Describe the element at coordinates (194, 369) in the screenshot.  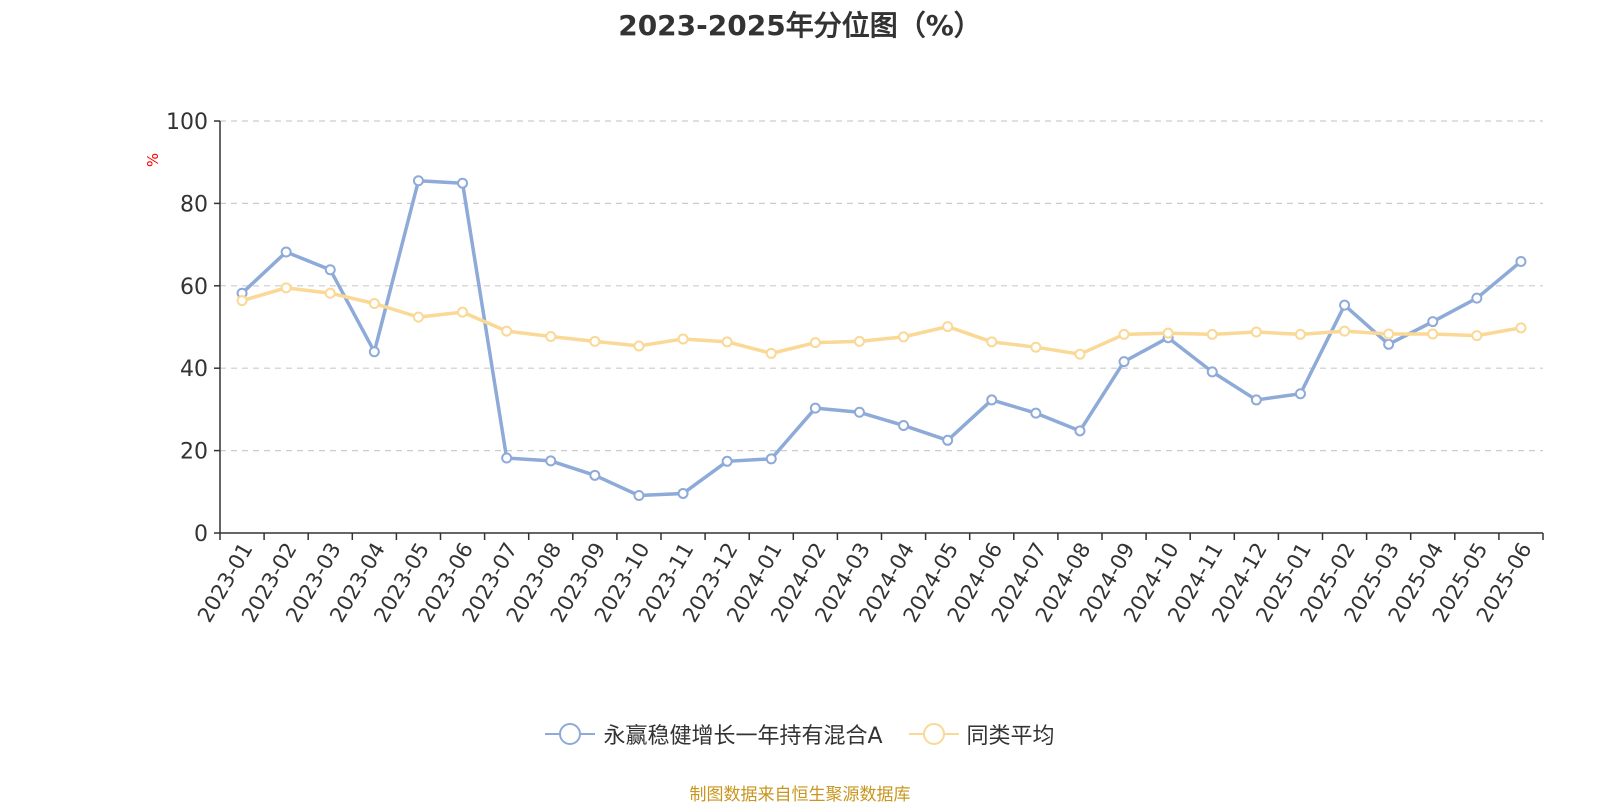
I see `y-tick-label: 40` at that location.